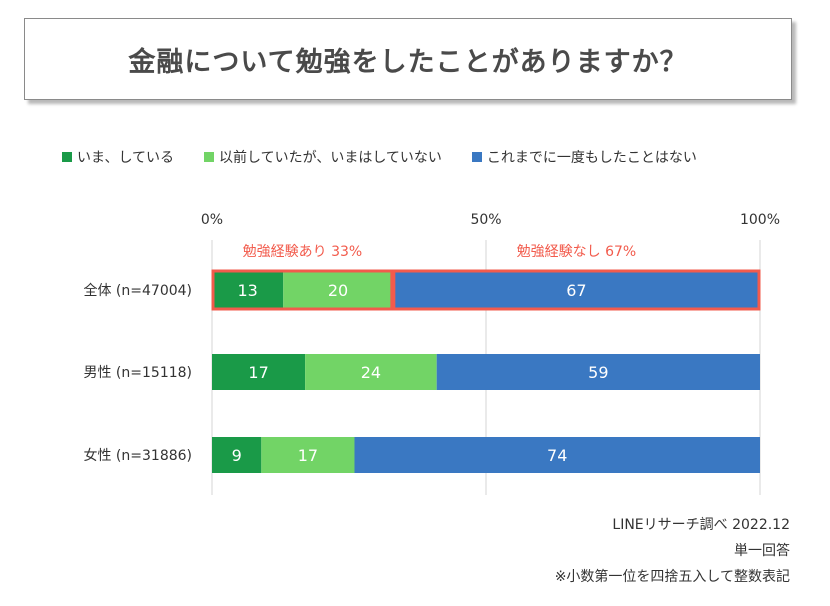 This screenshot has width=830, height=606. I want to click on legend-item-past: 以前していたが、いまはしていない, so click(323, 157).